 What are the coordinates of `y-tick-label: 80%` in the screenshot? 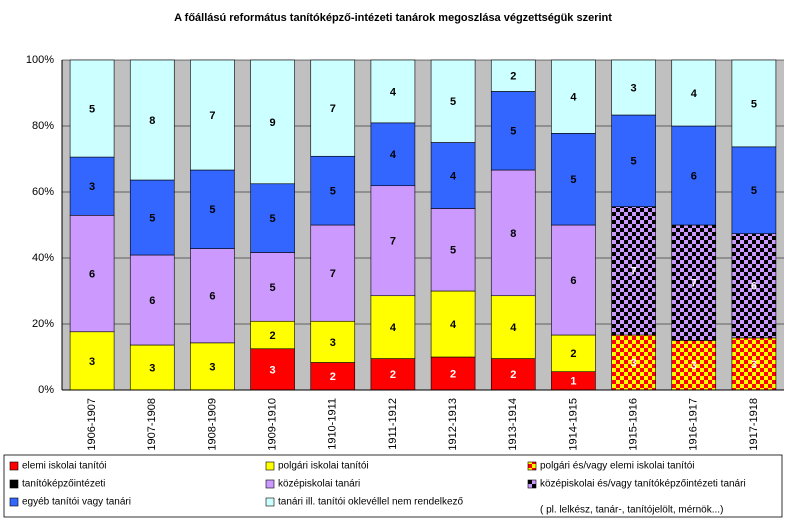 It's located at (43, 126).